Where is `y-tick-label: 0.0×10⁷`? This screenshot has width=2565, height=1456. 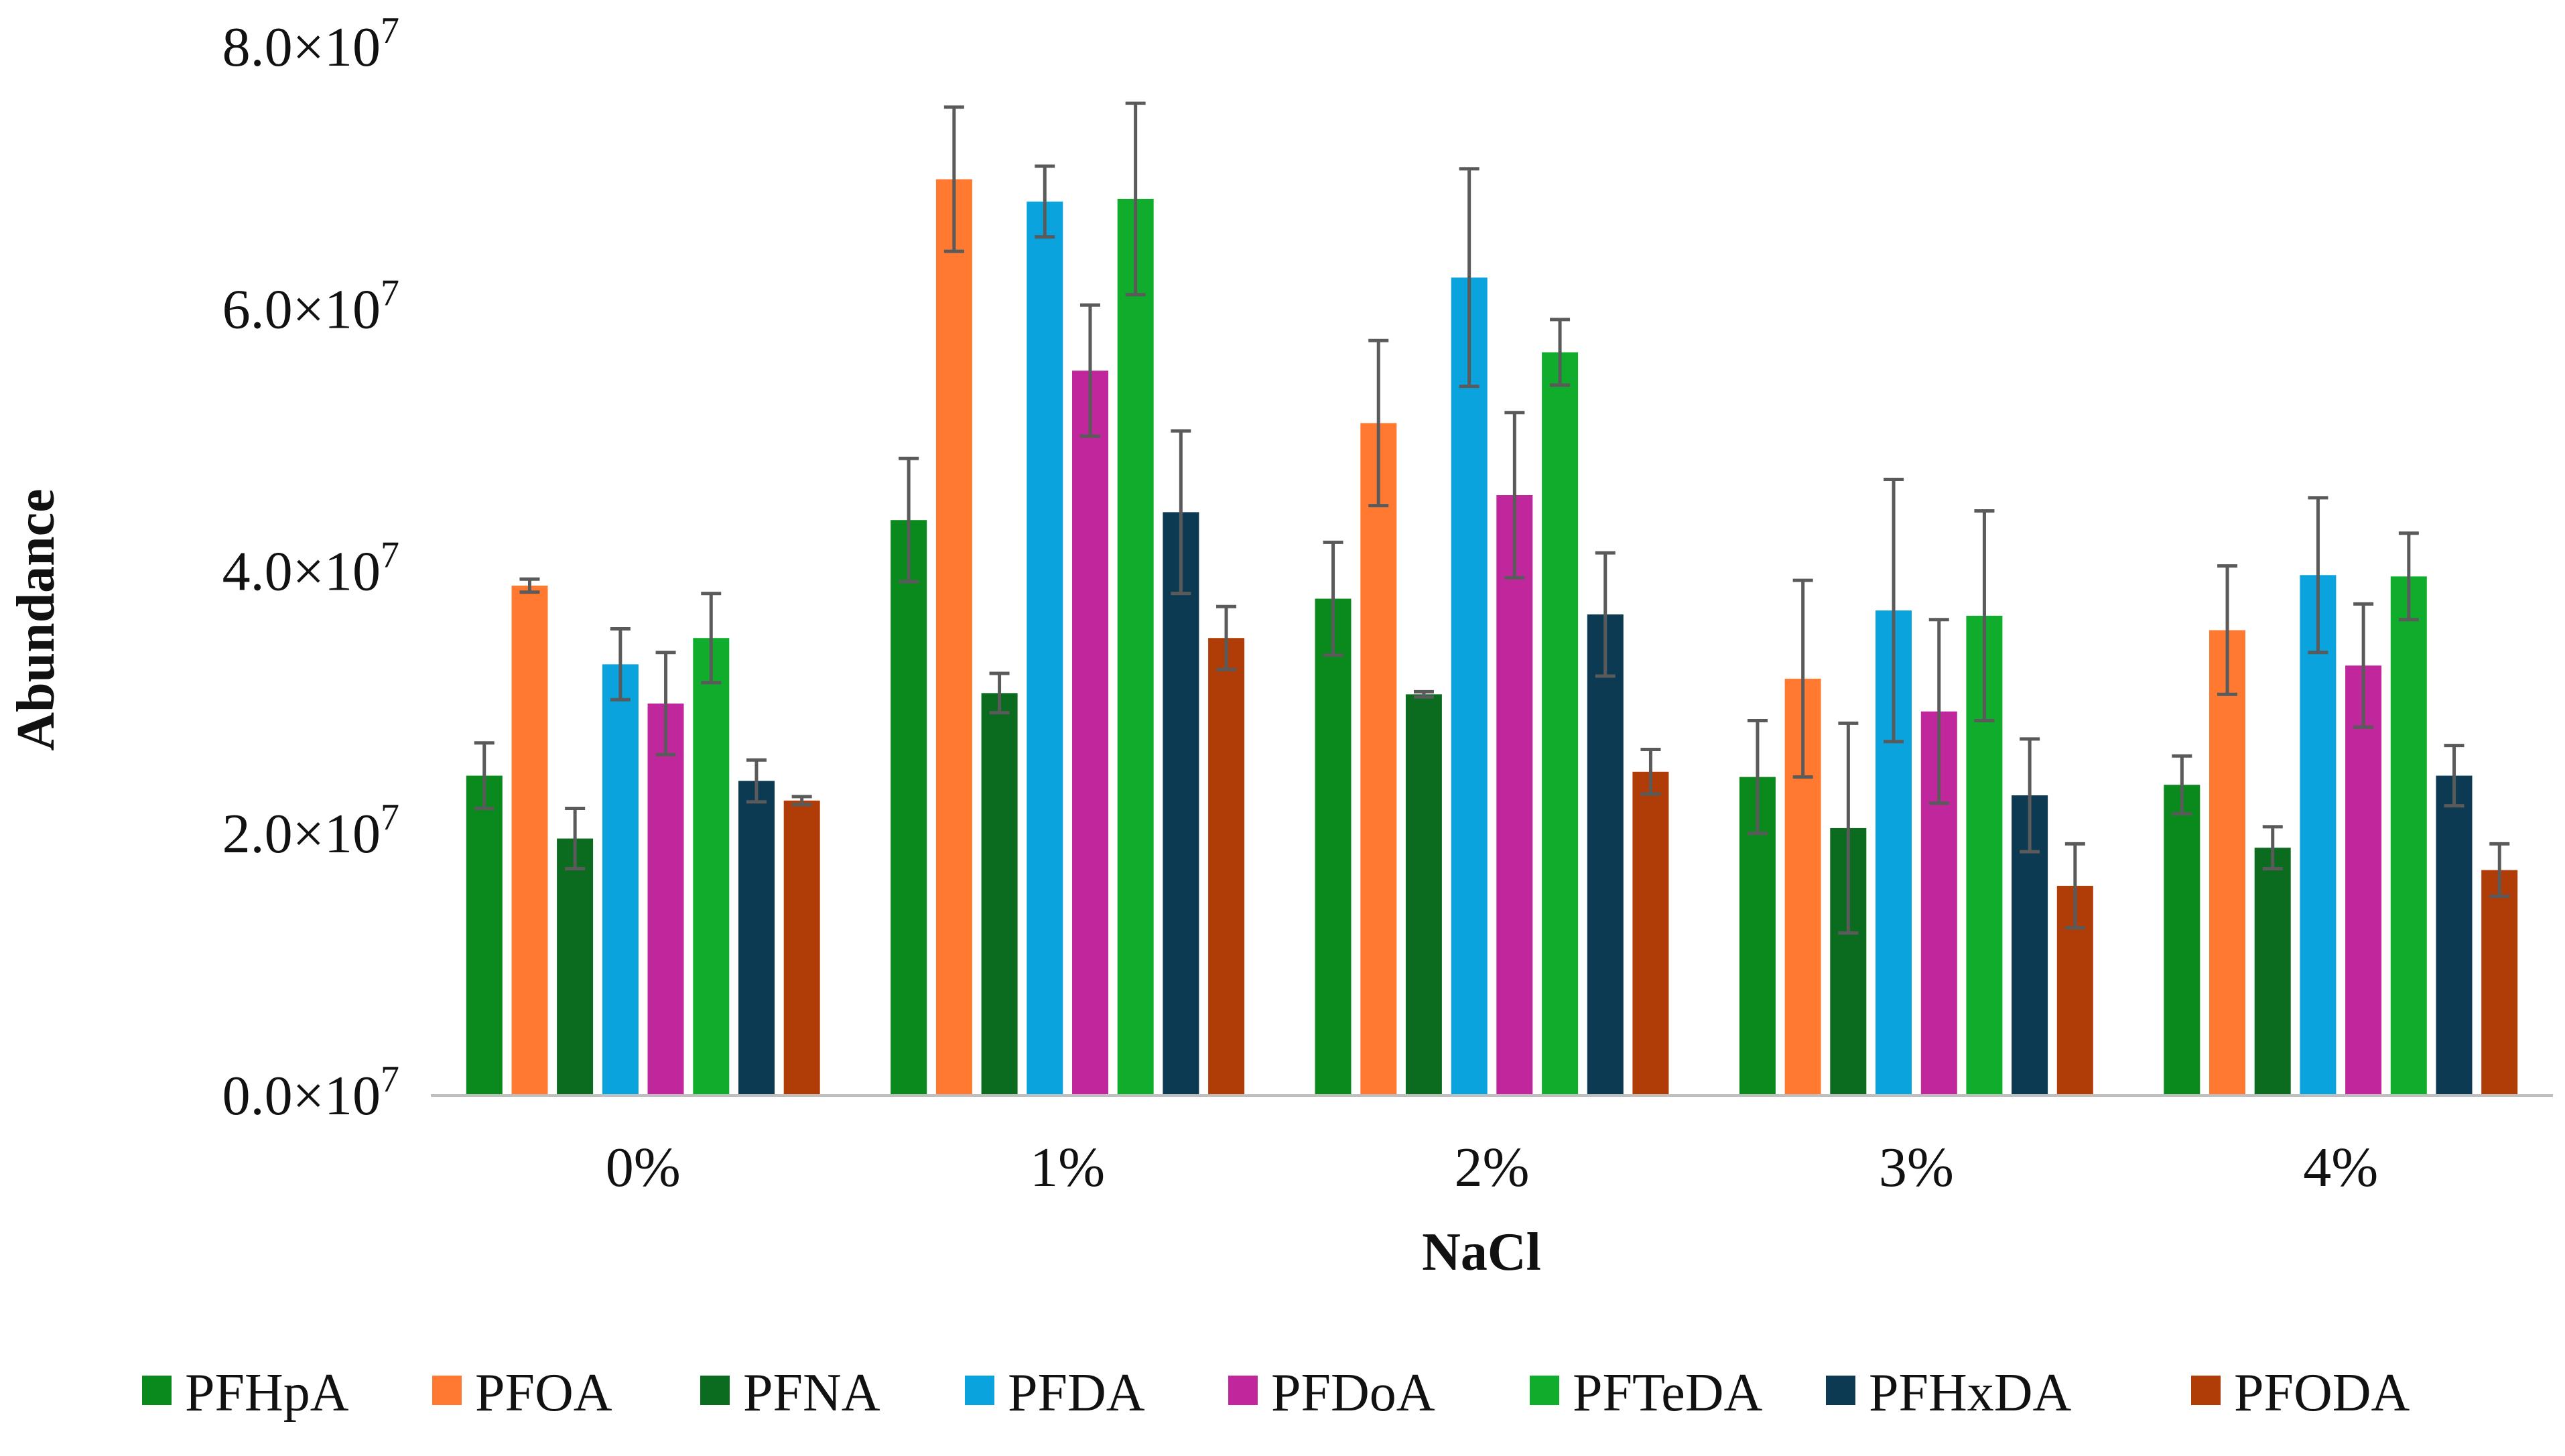 y-tick-label: 0.0×10⁷ is located at coordinates (310, 1093).